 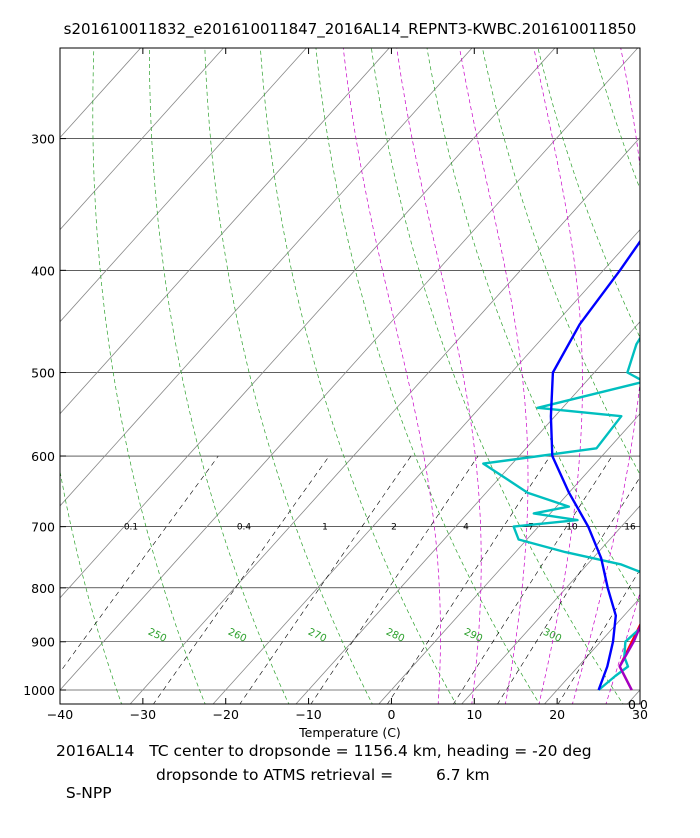 What do you see at coordinates (60, 714) in the screenshot?
I see `x-tick-label: −40` at bounding box center [60, 714].